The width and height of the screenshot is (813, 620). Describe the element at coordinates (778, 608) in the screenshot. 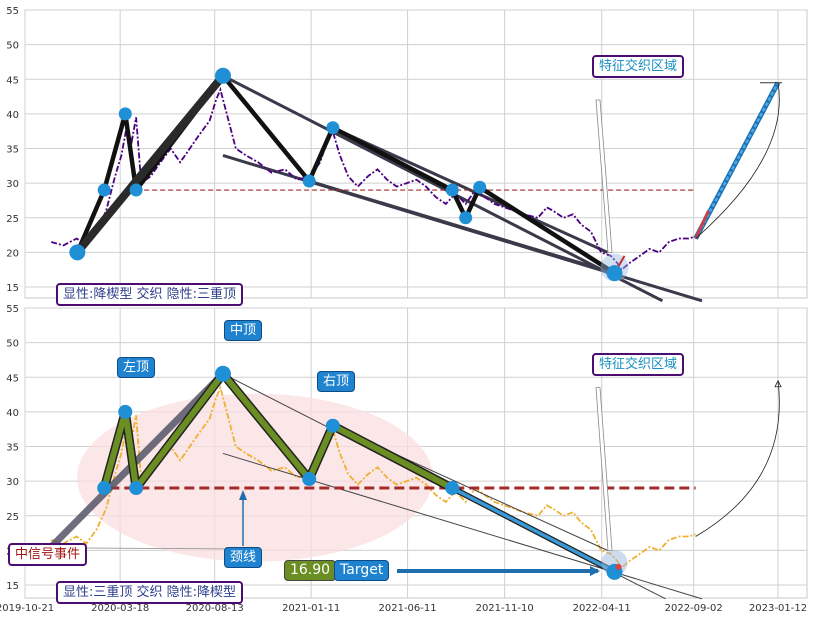

I see `x-tick-label: 2023-01-12` at that location.